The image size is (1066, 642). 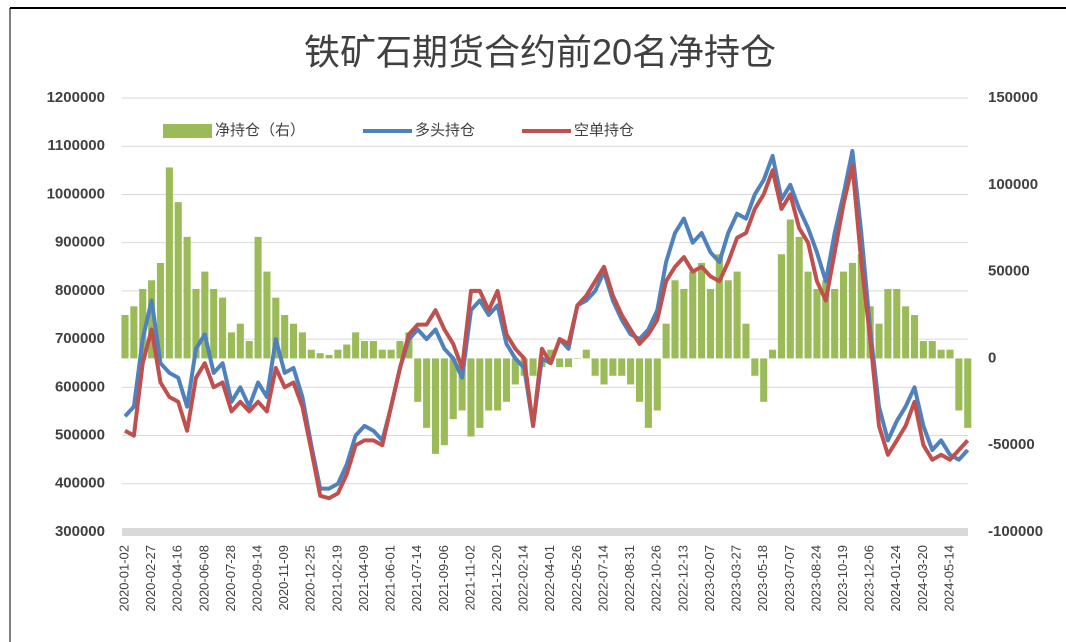 What do you see at coordinates (576, 578) in the screenshot?
I see `x-tick-label: 2022-05-26` at bounding box center [576, 578].